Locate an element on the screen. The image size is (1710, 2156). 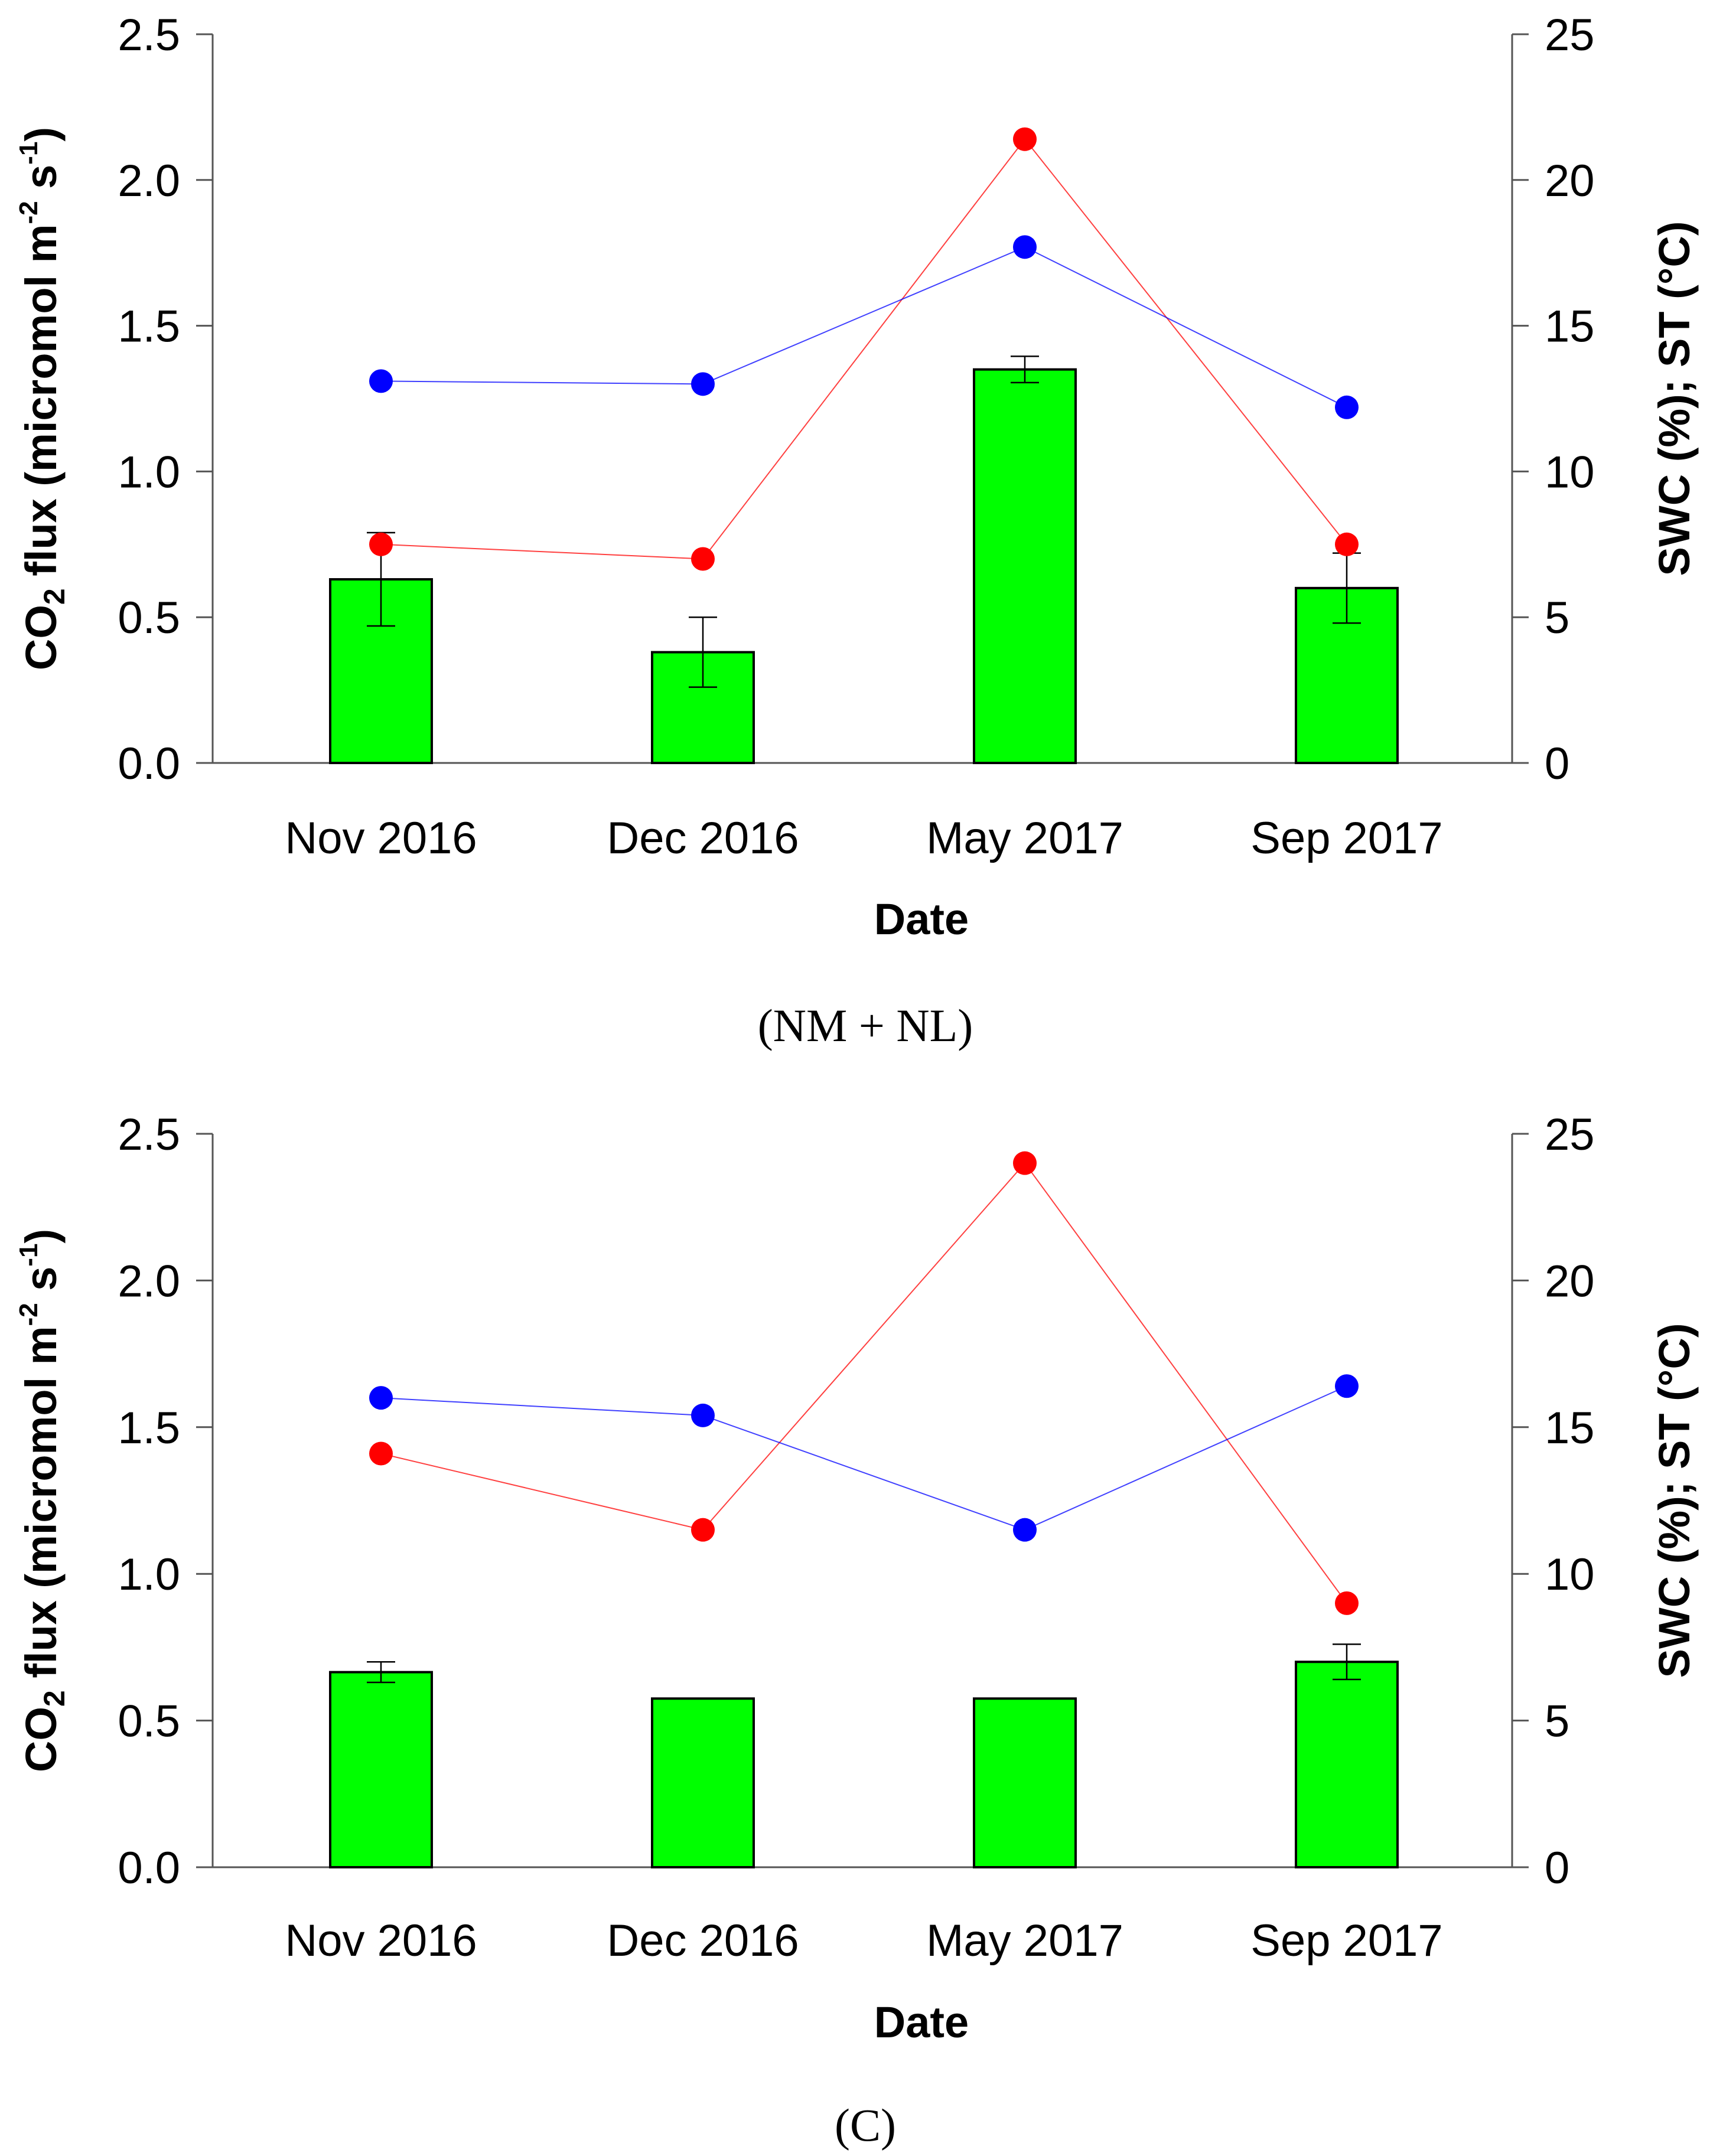
panel-caption: (C) is located at coordinates (865, 2125).